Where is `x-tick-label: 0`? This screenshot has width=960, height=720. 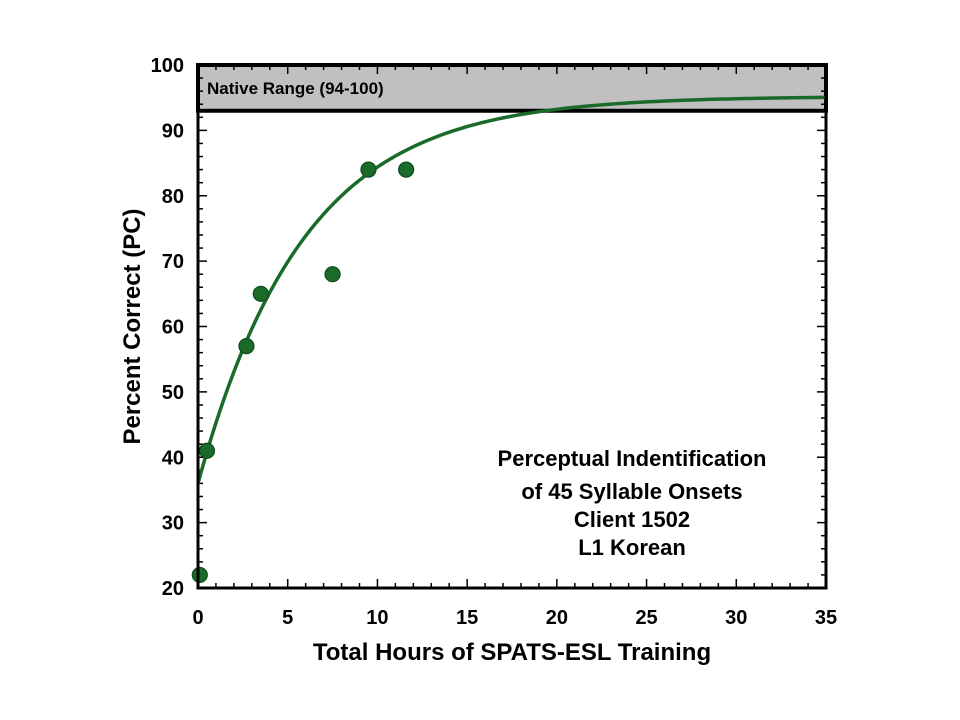
x-tick-label: 0 is located at coordinates (197, 618).